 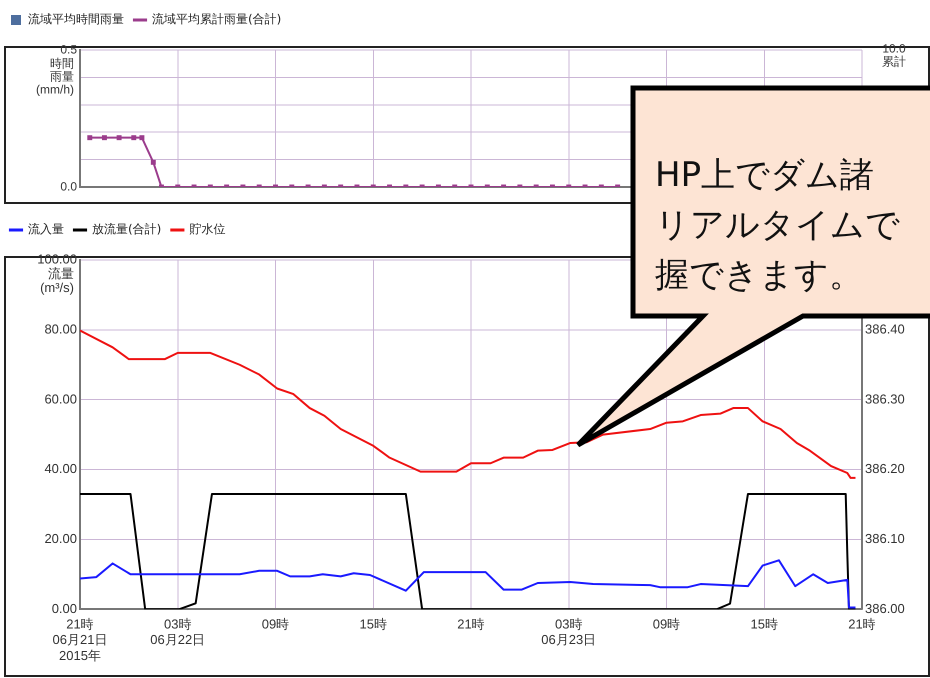 What do you see at coordinates (764, 175) in the screenshot?
I see `annotation: HP上でダム諸` at bounding box center [764, 175].